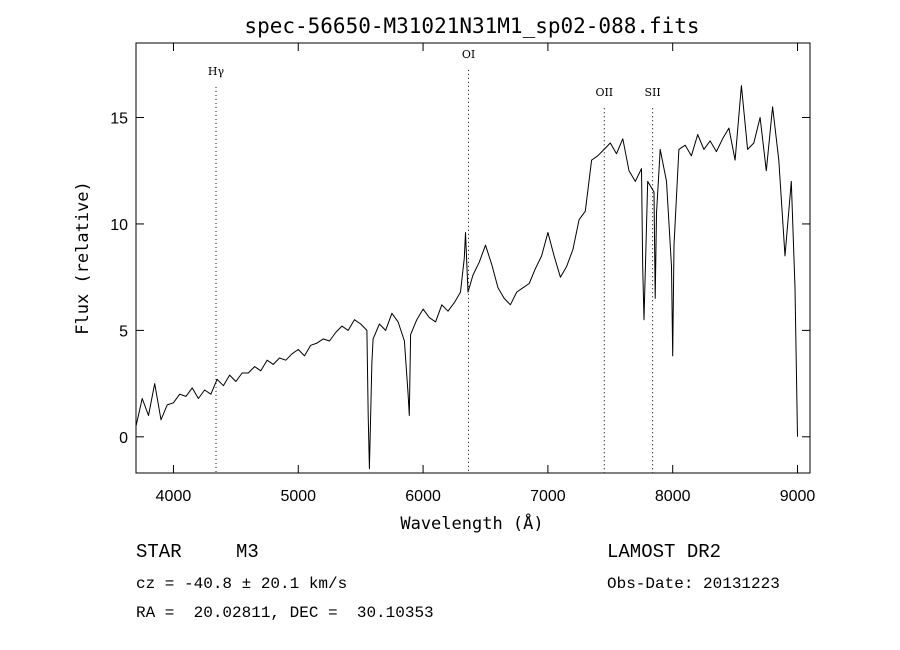 Image resolution: width=900 pixels, height=650 pixels. Describe the element at coordinates (468, 54) in the screenshot. I see `annotation-label: OI` at that location.